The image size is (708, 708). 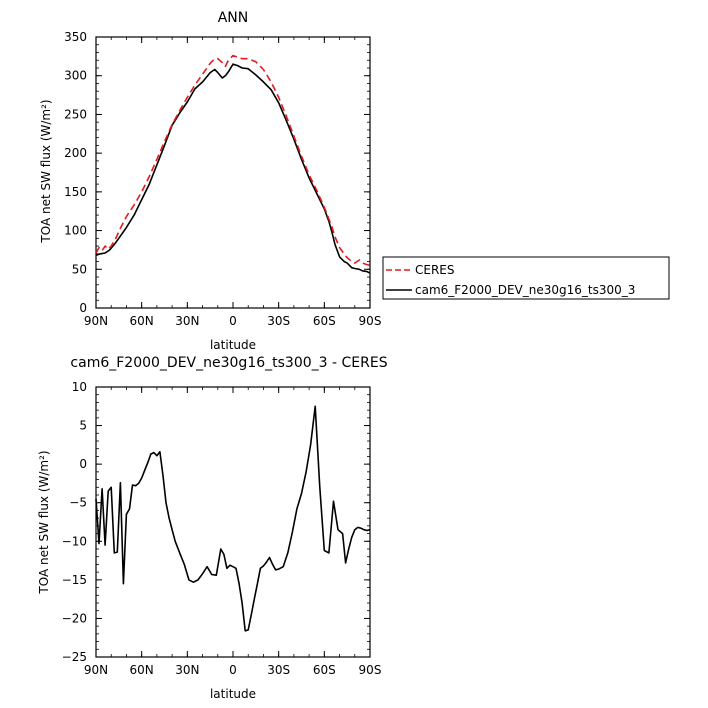 What do you see at coordinates (324, 670) in the screenshot?
I see `bottom-x-tick-label: 60S` at bounding box center [324, 670].